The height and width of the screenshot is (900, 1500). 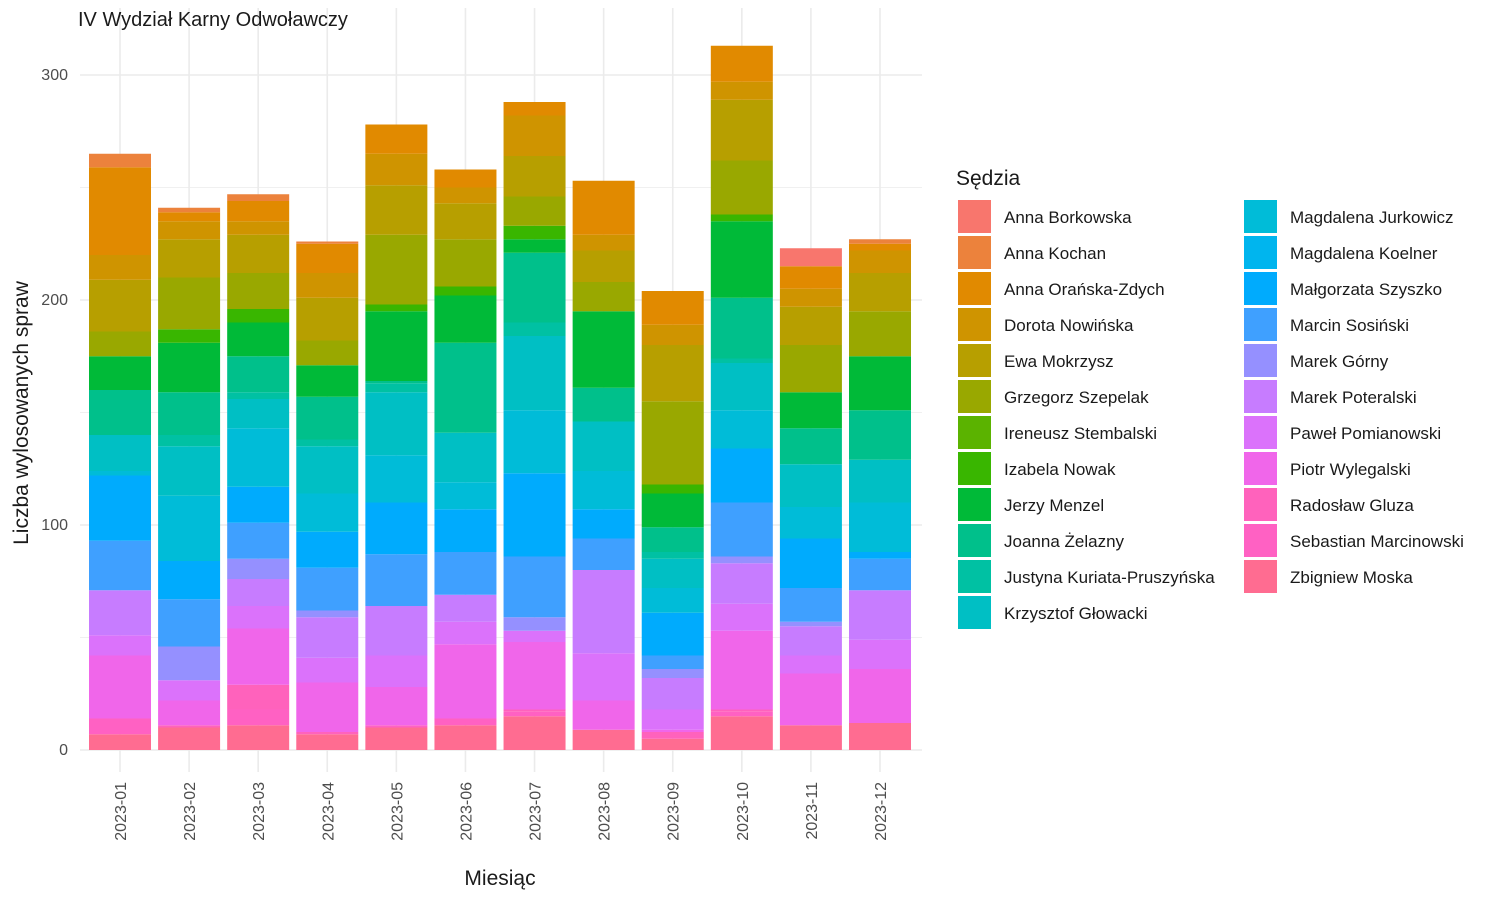 What do you see at coordinates (605, 811) in the screenshot?
I see `x-tick-label: 2023-08` at bounding box center [605, 811].